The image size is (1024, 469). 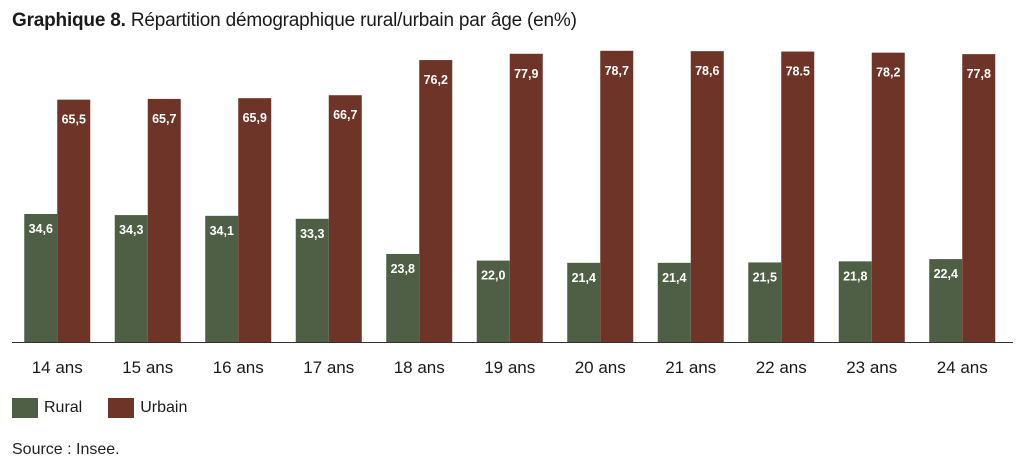 What do you see at coordinates (436, 80) in the screenshot?
I see `data-label-urbain: 76,2` at bounding box center [436, 80].